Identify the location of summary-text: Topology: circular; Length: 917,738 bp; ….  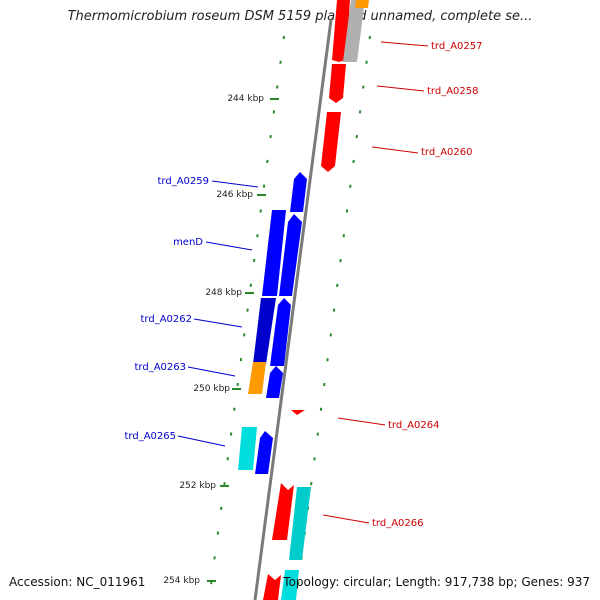
(436, 582).